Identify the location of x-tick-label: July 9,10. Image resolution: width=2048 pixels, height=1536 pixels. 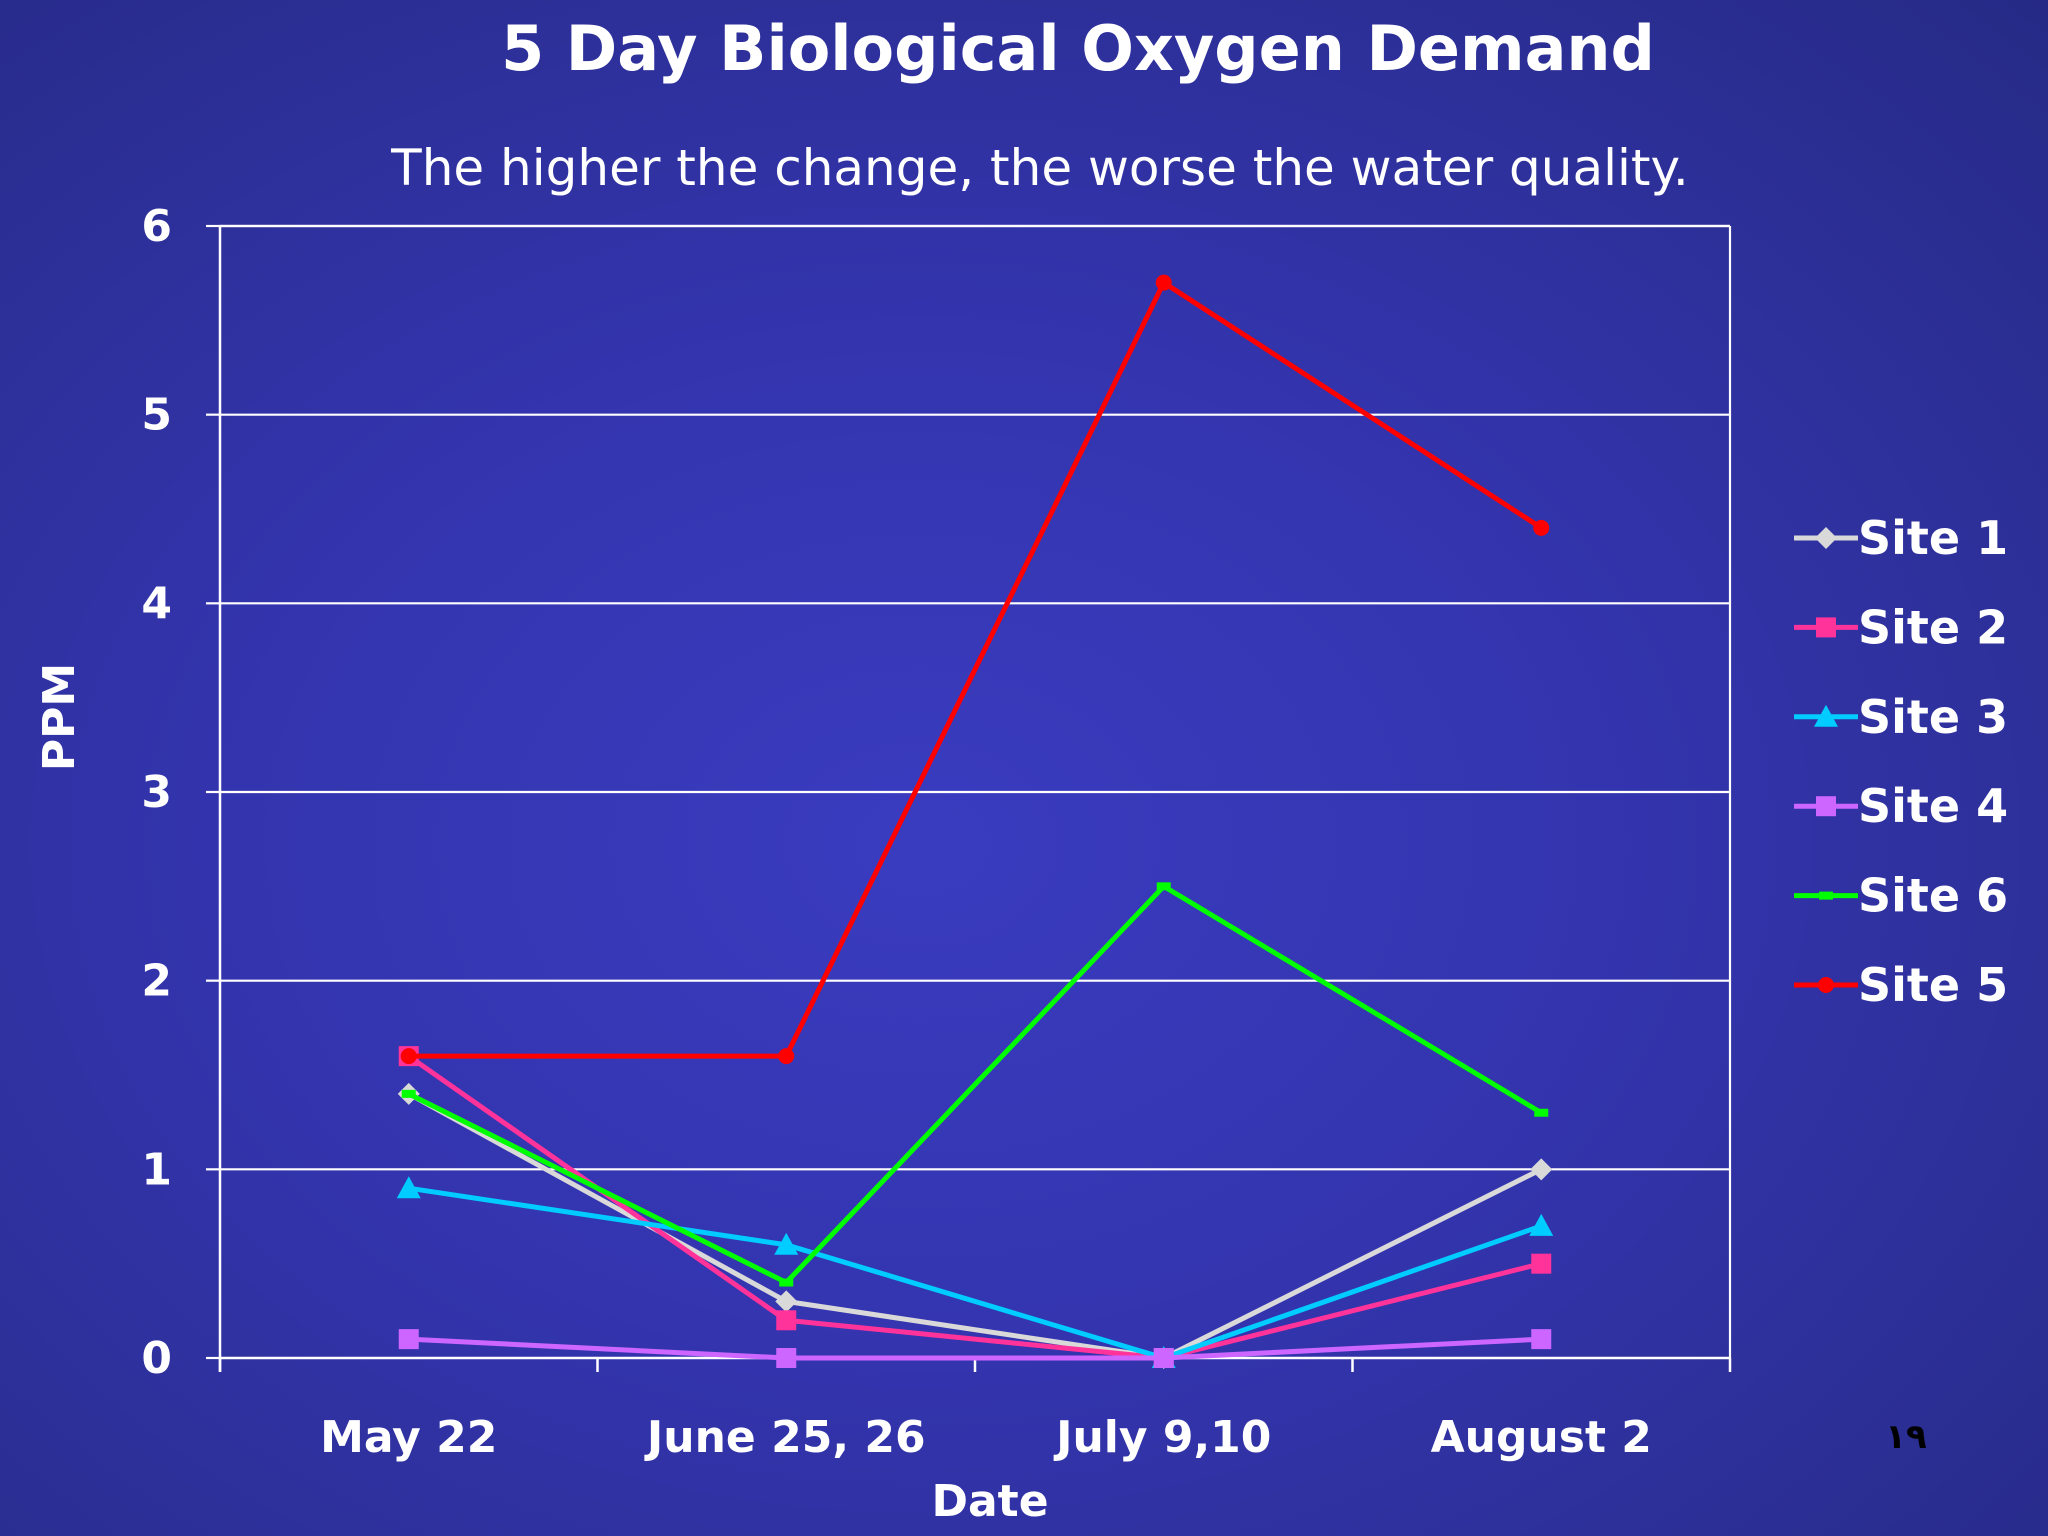
(1162, 1437).